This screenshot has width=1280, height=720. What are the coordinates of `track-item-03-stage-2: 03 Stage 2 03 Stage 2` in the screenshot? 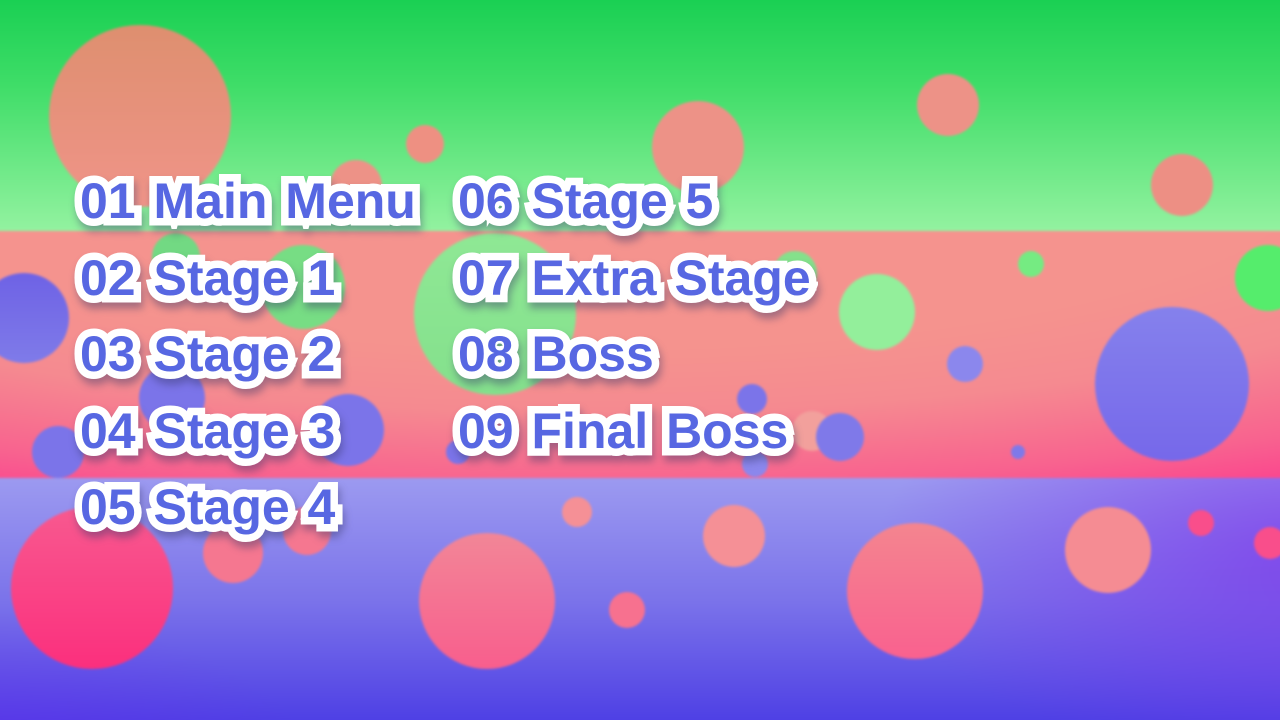 It's located at (207, 354).